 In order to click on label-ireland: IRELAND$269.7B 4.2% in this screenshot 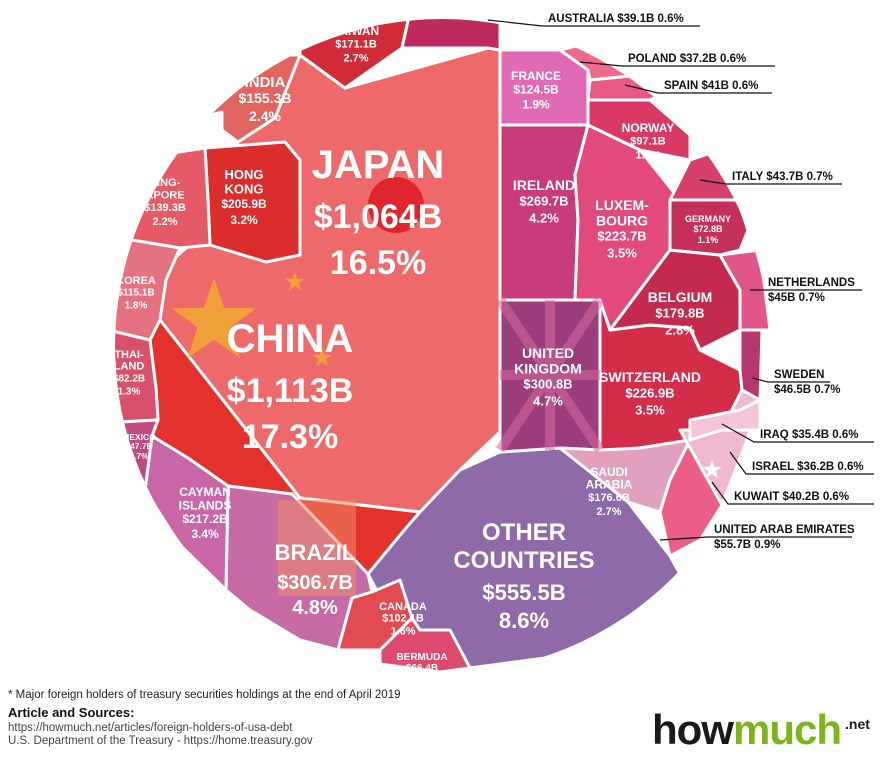, I will do `click(544, 201)`.